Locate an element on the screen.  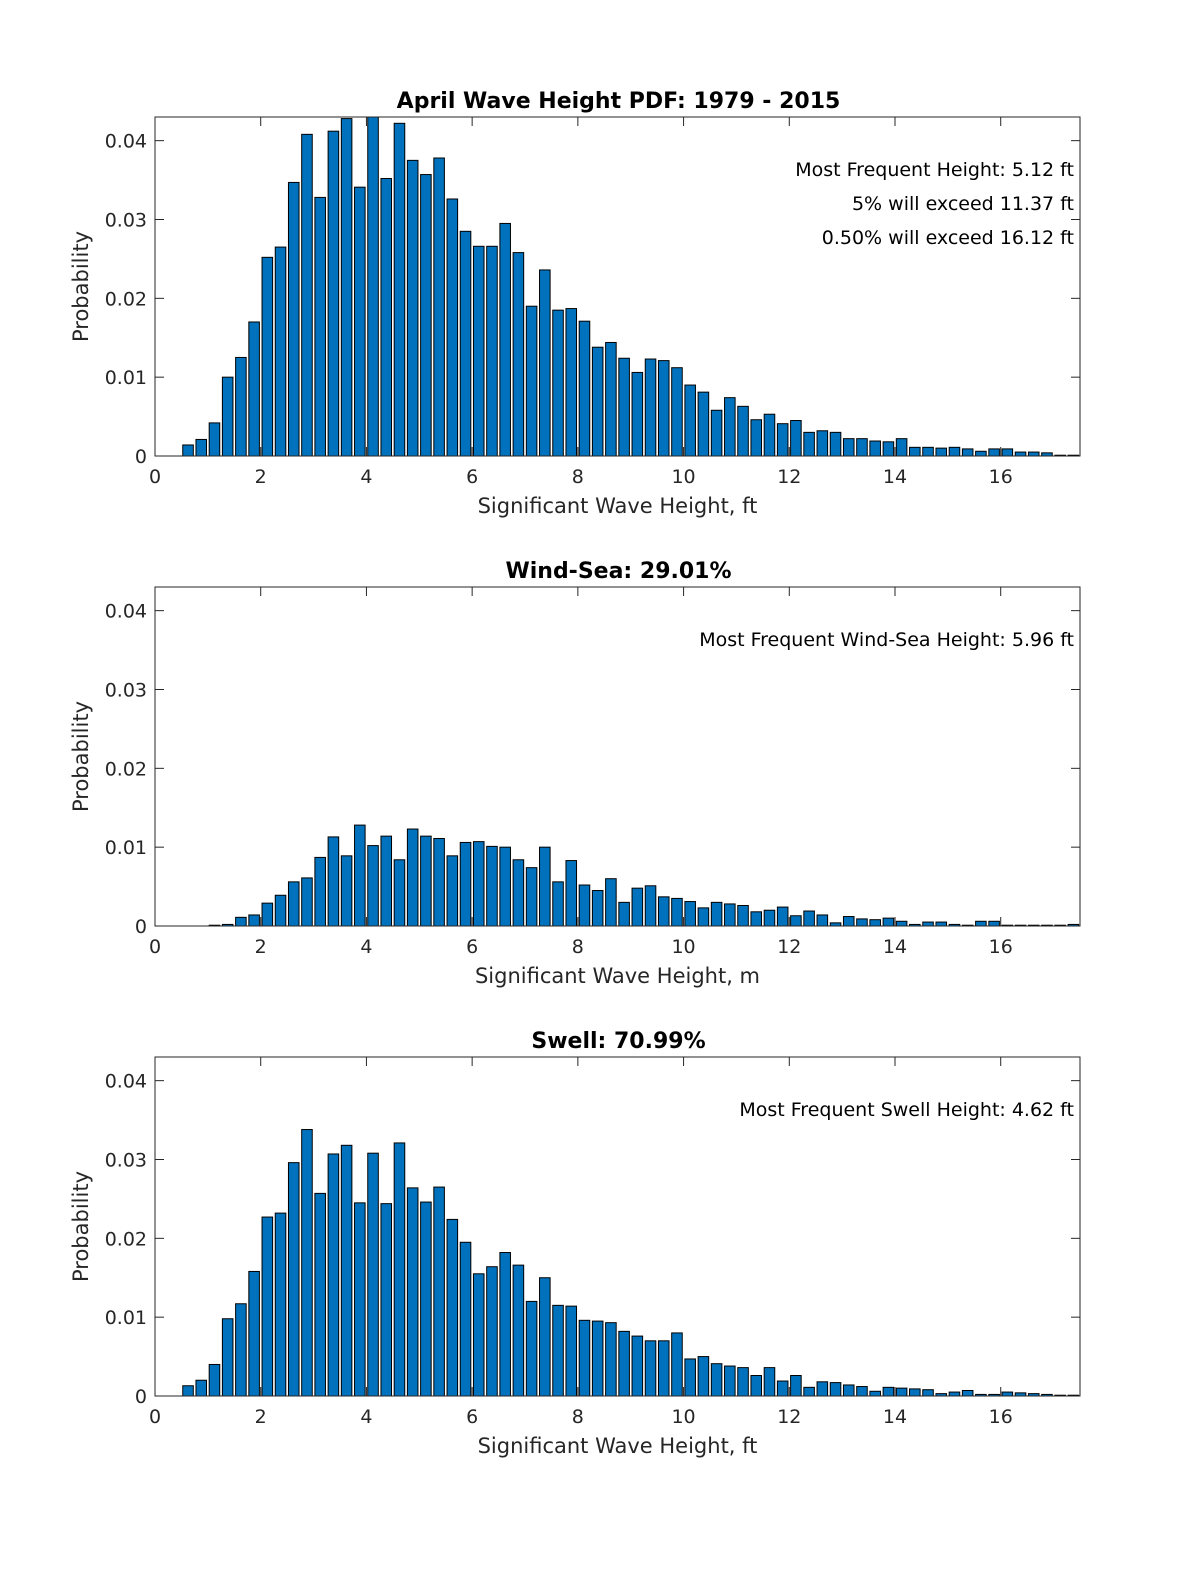
chart-title: Swell: 70.99% is located at coordinates (618, 1041).